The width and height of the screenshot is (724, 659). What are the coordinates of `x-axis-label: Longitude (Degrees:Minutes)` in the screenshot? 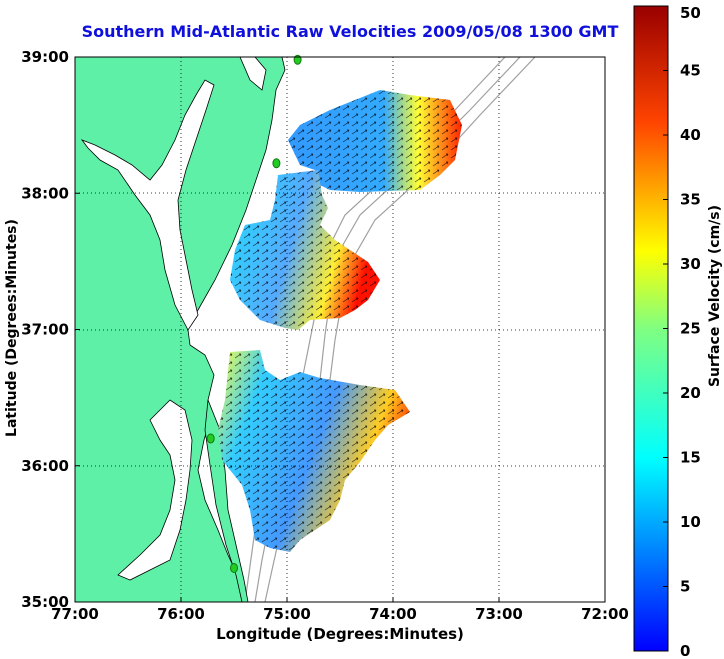 It's located at (340, 634).